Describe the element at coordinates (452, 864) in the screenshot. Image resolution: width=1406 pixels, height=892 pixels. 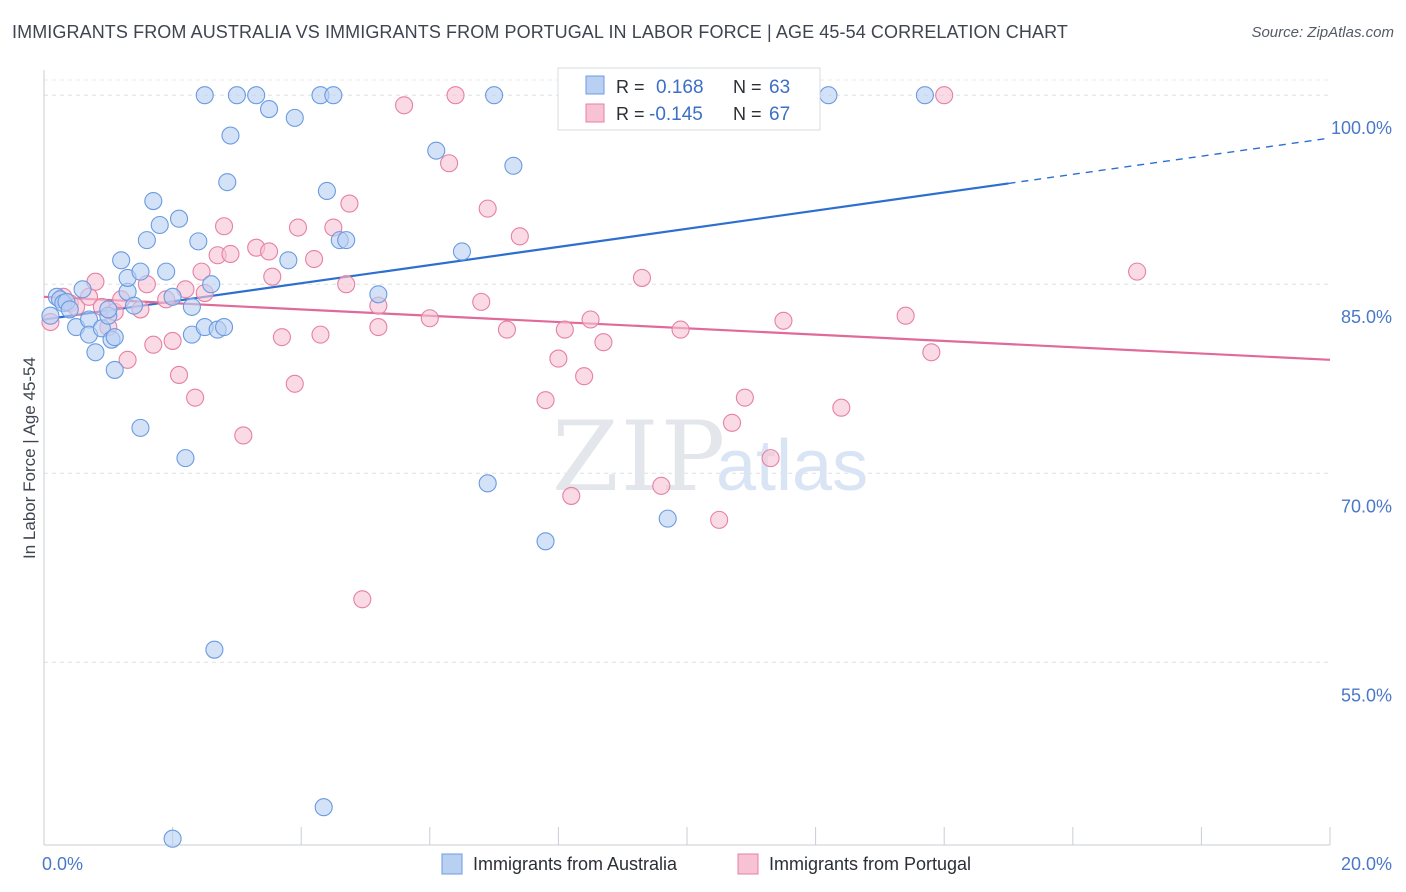
I see `bottom-legend-swatch-australia` at that location.